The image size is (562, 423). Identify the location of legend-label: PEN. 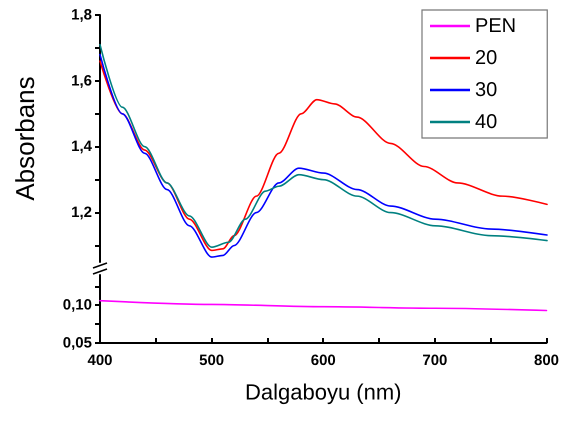
(495, 26).